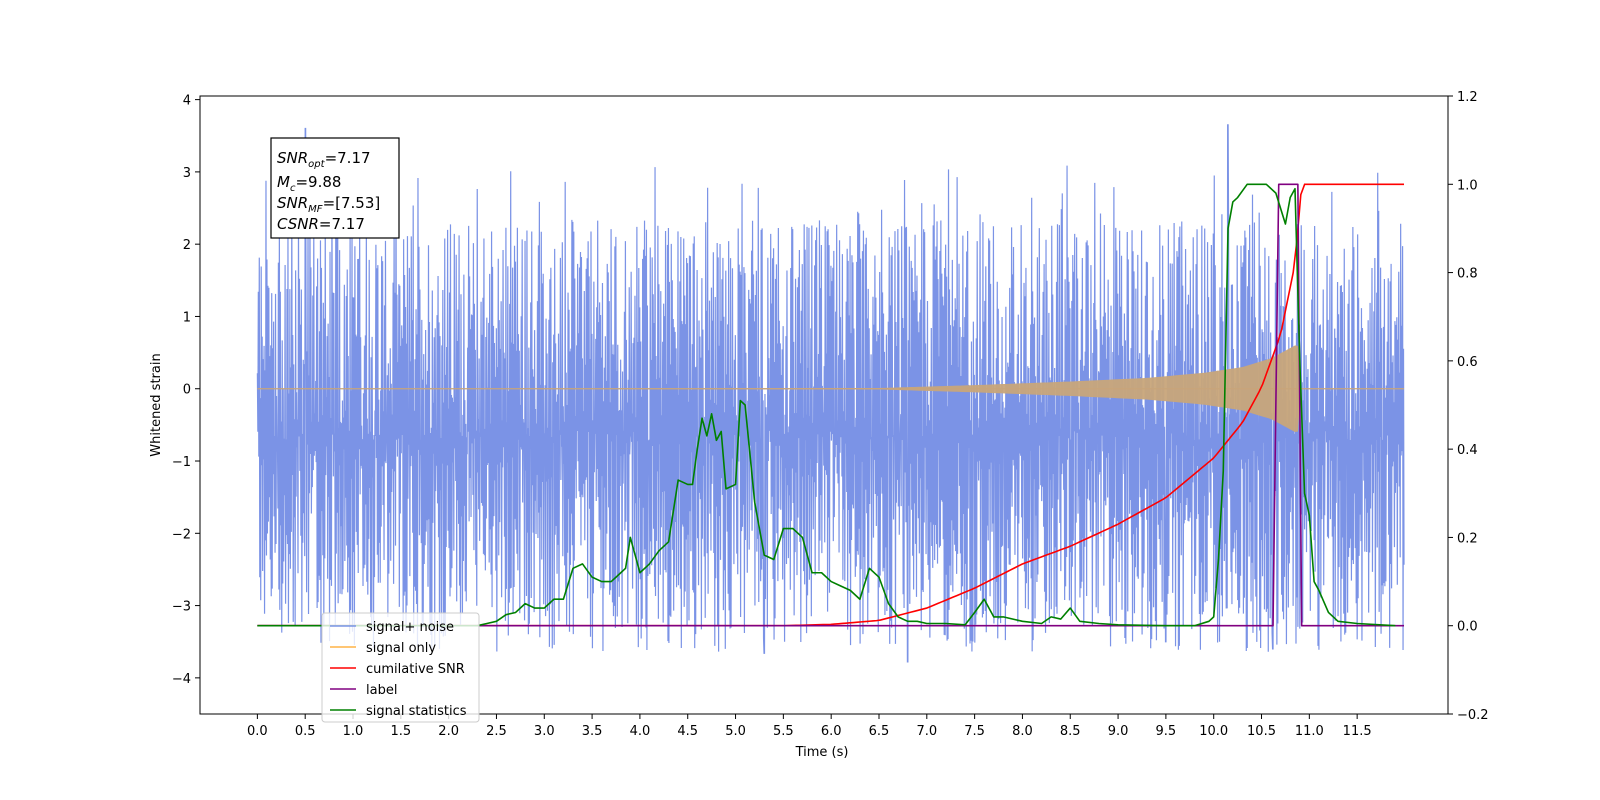 This screenshot has height=800, width=1600. Describe the element at coordinates (187, 173) in the screenshot. I see `y-left-tick-label: 3` at that location.